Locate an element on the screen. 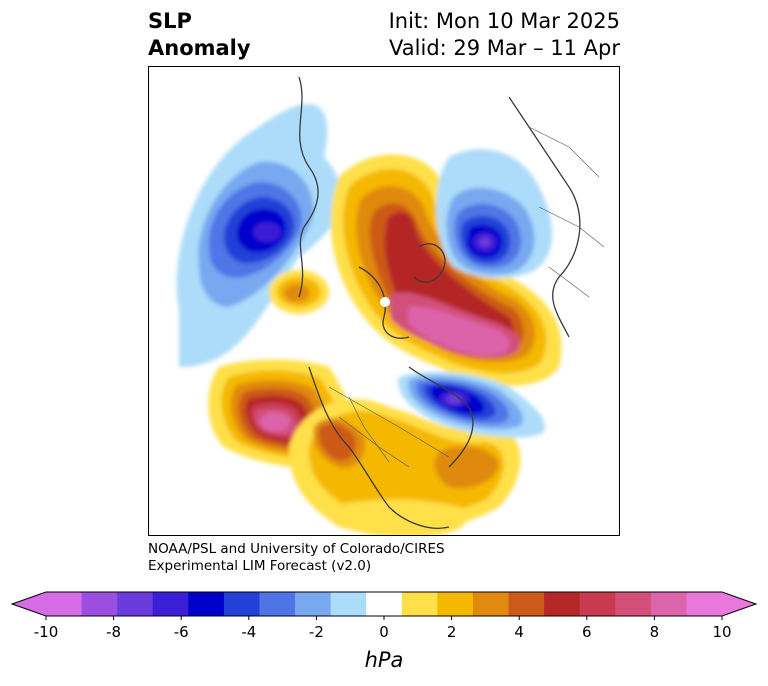 Image resolution: width=768 pixels, height=686 pixels. arctic-high is located at coordinates (446, 270).